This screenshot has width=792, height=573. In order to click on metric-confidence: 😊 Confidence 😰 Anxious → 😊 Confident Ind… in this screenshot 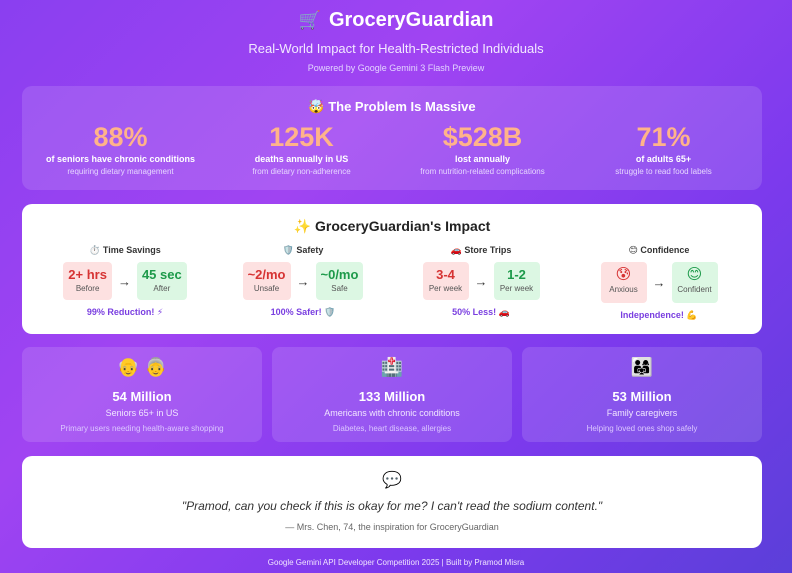, I will do `click(659, 283)`.